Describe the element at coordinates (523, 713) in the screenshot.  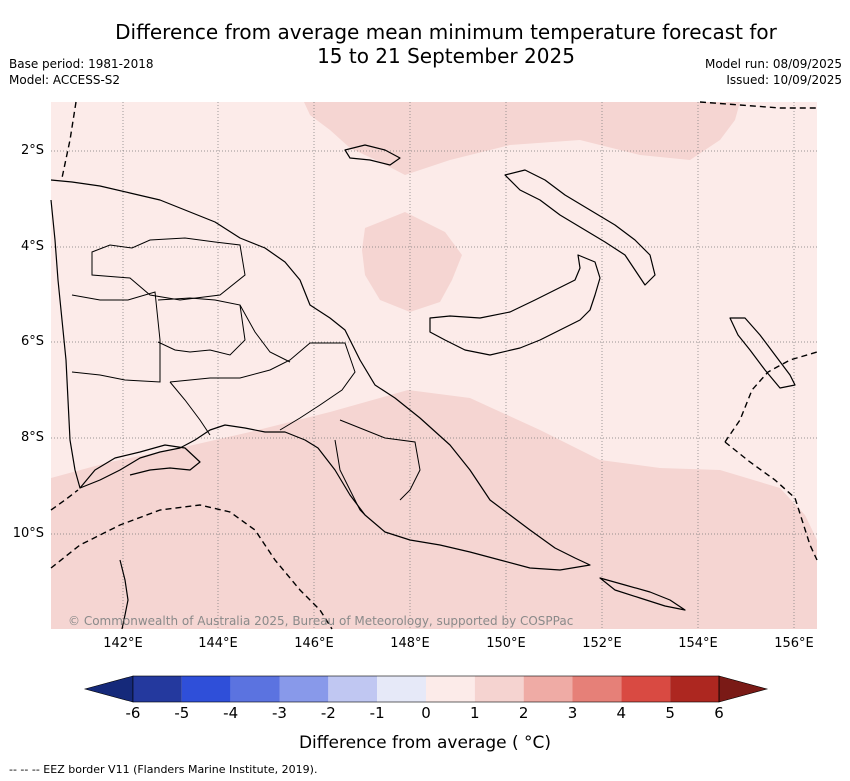
I see `colorbar-tick-label: 2` at that location.